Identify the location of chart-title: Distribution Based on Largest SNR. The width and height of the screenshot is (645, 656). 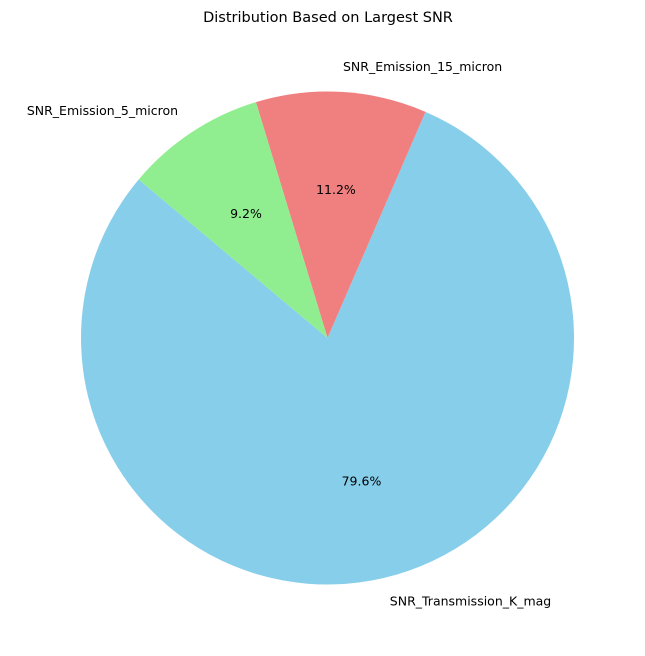
(328, 18).